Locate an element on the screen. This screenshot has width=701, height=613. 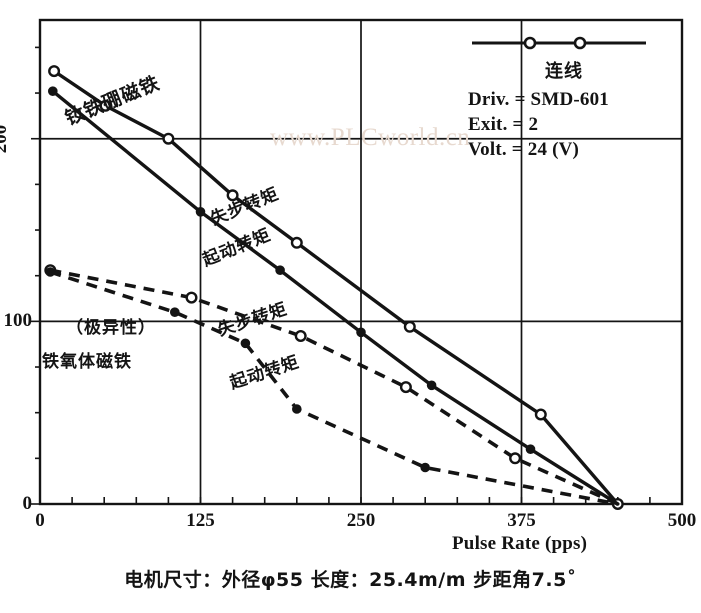
x-tick-label: 0 is located at coordinates (40, 520).